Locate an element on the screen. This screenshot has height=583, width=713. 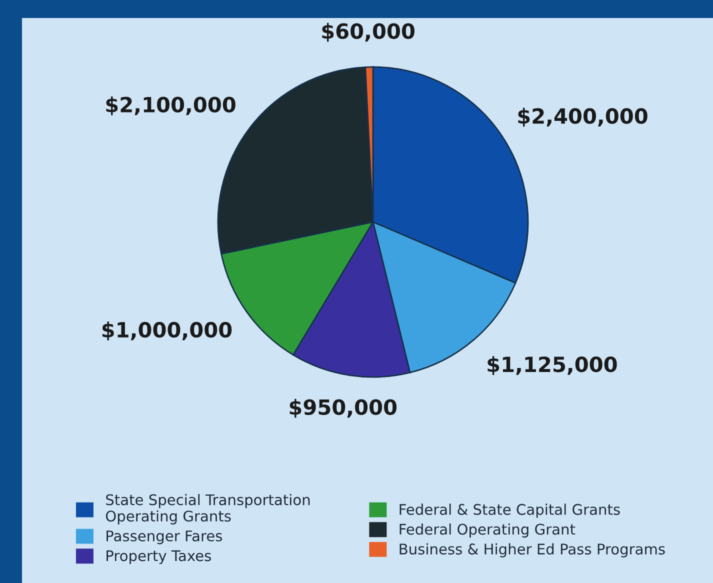
legend-label: Business & Higher Ed Pass Programs is located at coordinates (532, 550).